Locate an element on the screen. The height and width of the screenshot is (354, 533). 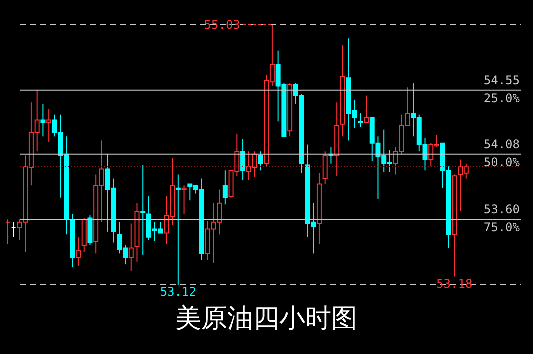
annotation: 50.0% is located at coordinates (502, 162).